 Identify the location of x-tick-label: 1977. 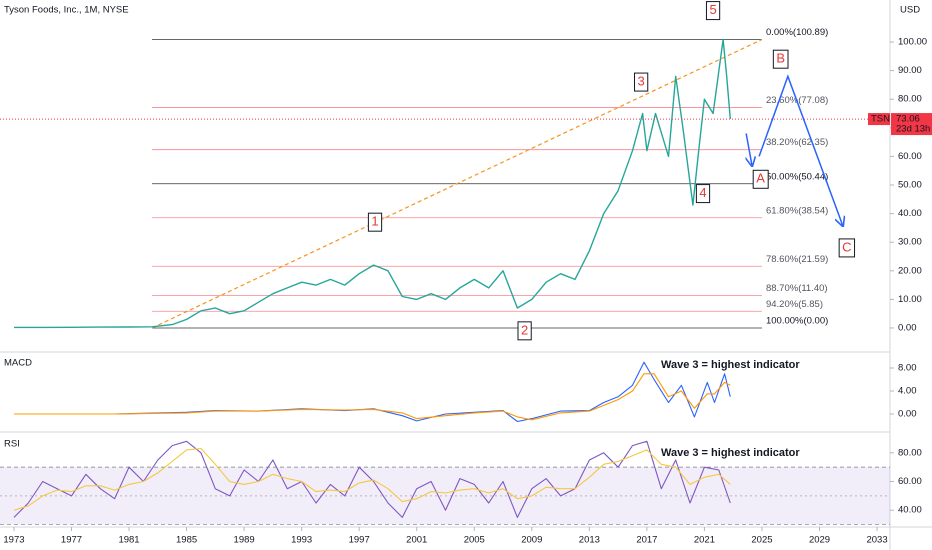
(71, 540).